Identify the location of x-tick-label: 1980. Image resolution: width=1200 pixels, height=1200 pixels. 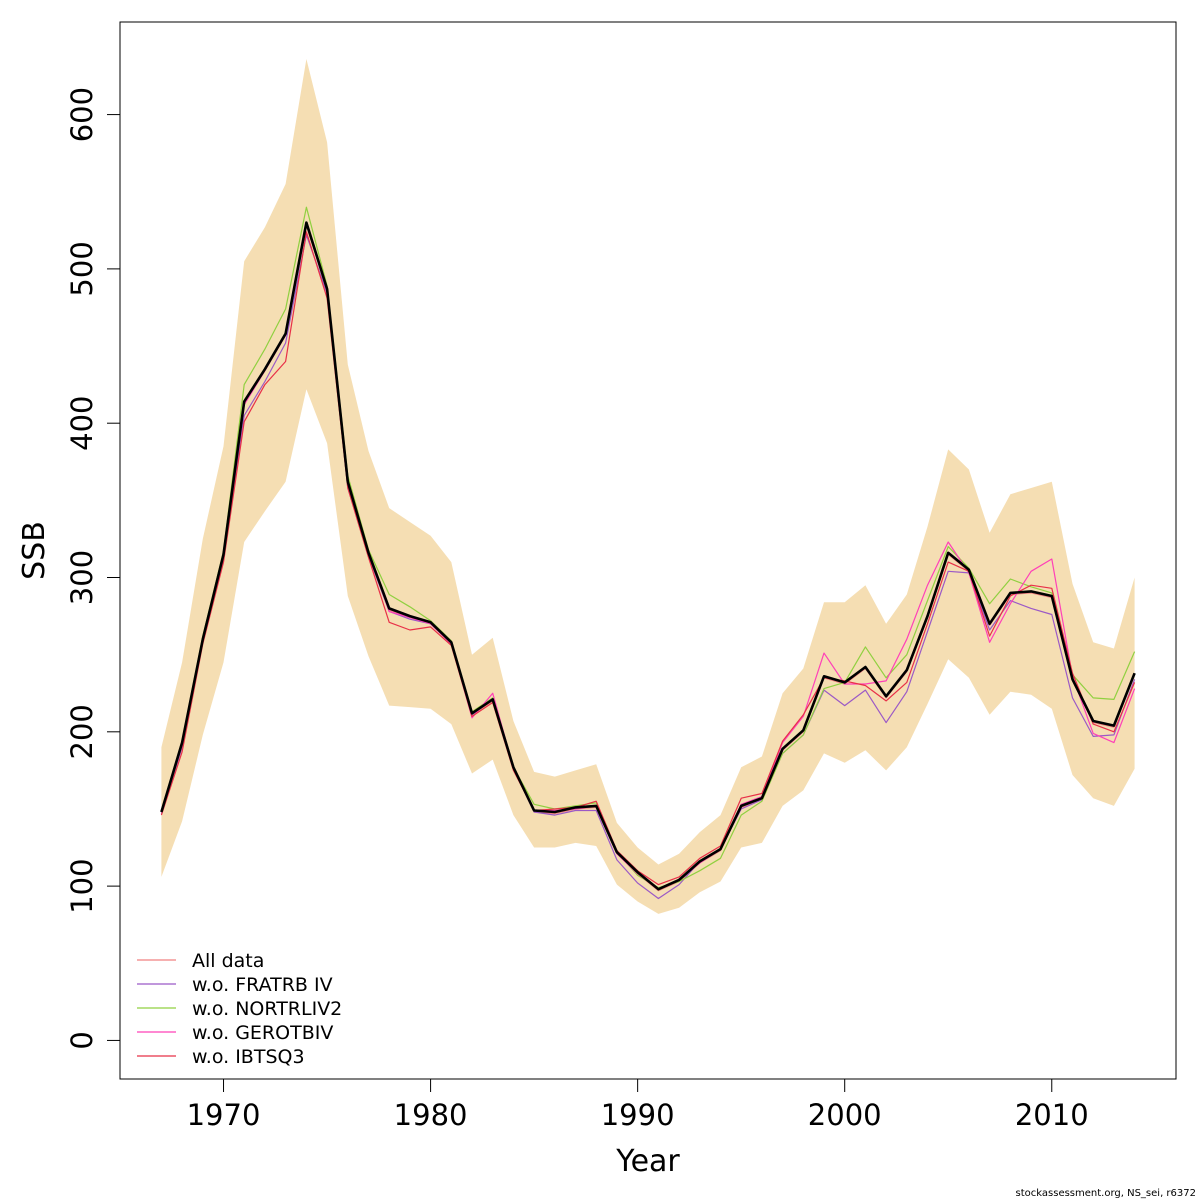
(431, 1115).